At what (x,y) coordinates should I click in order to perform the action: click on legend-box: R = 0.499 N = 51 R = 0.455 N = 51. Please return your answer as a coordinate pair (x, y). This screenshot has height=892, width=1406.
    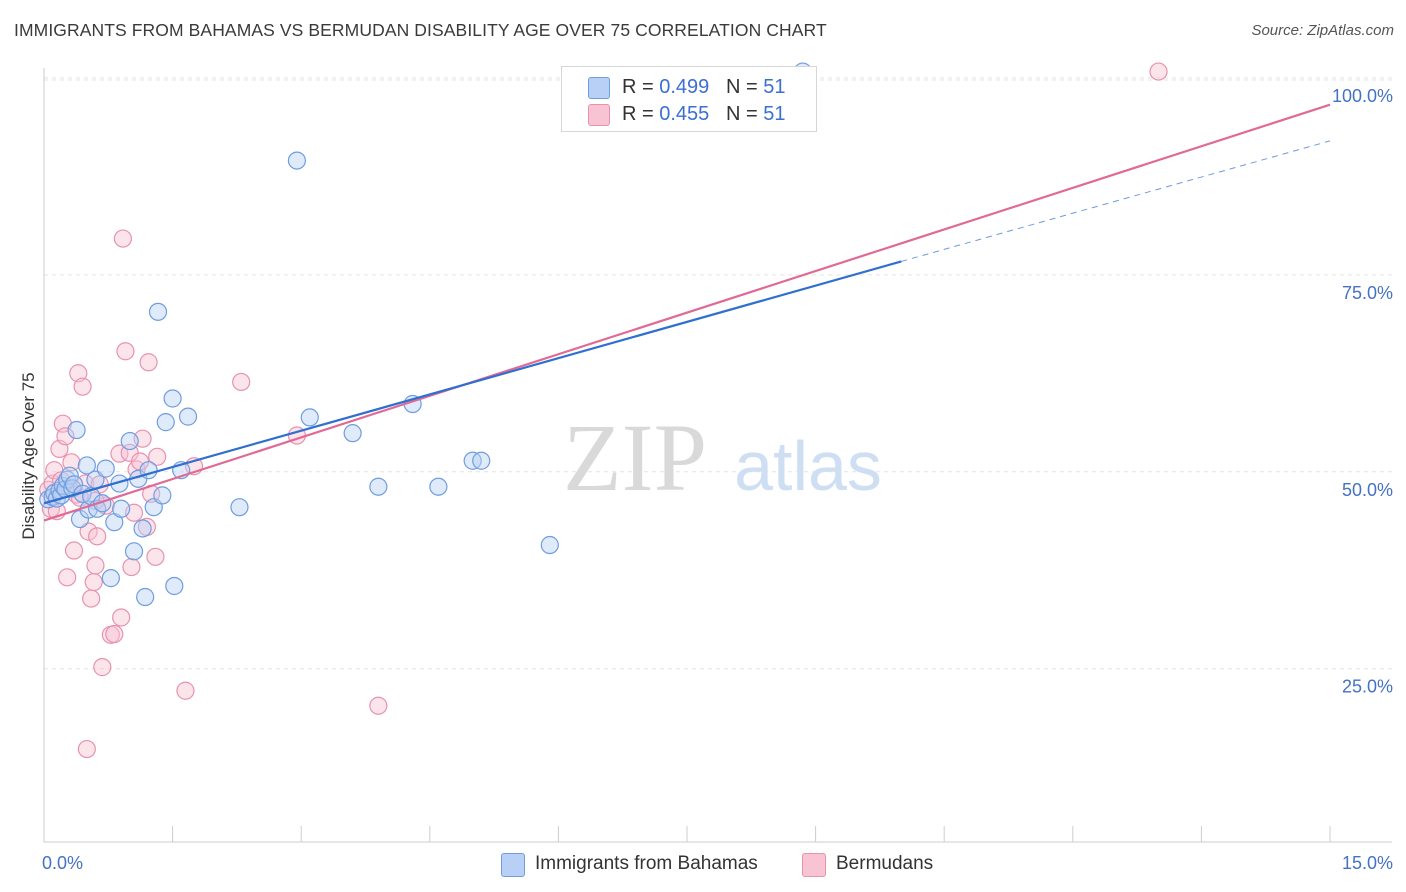
    Looking at the image, I should click on (689, 99).